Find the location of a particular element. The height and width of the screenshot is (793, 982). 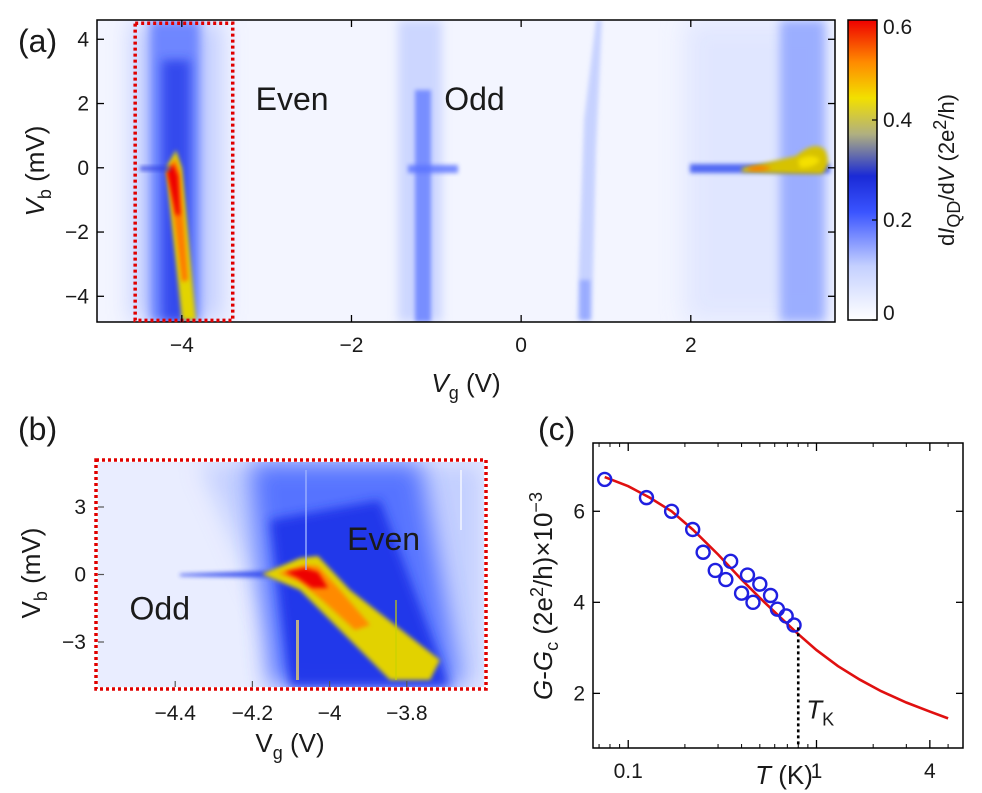

panel-b-y-label: Vb (mV) is located at coordinates (33, 573).